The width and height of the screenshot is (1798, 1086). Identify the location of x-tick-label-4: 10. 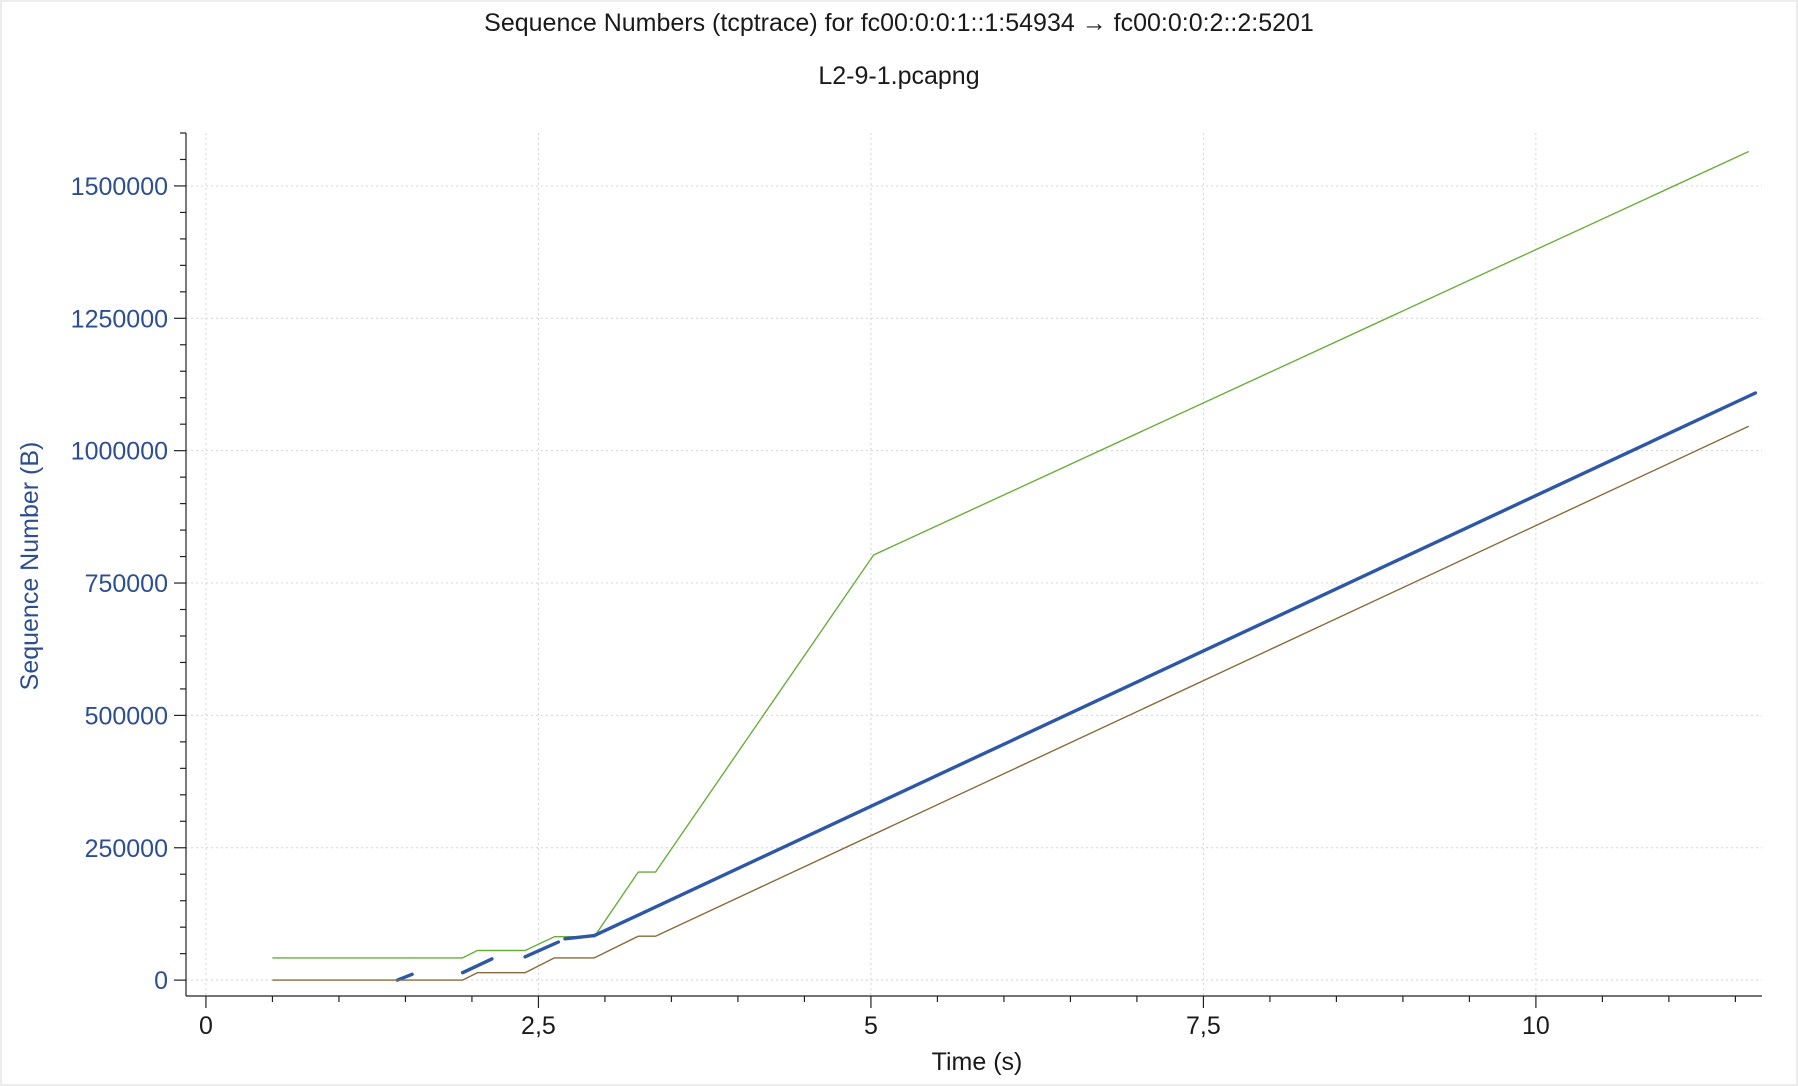
(1536, 1026).